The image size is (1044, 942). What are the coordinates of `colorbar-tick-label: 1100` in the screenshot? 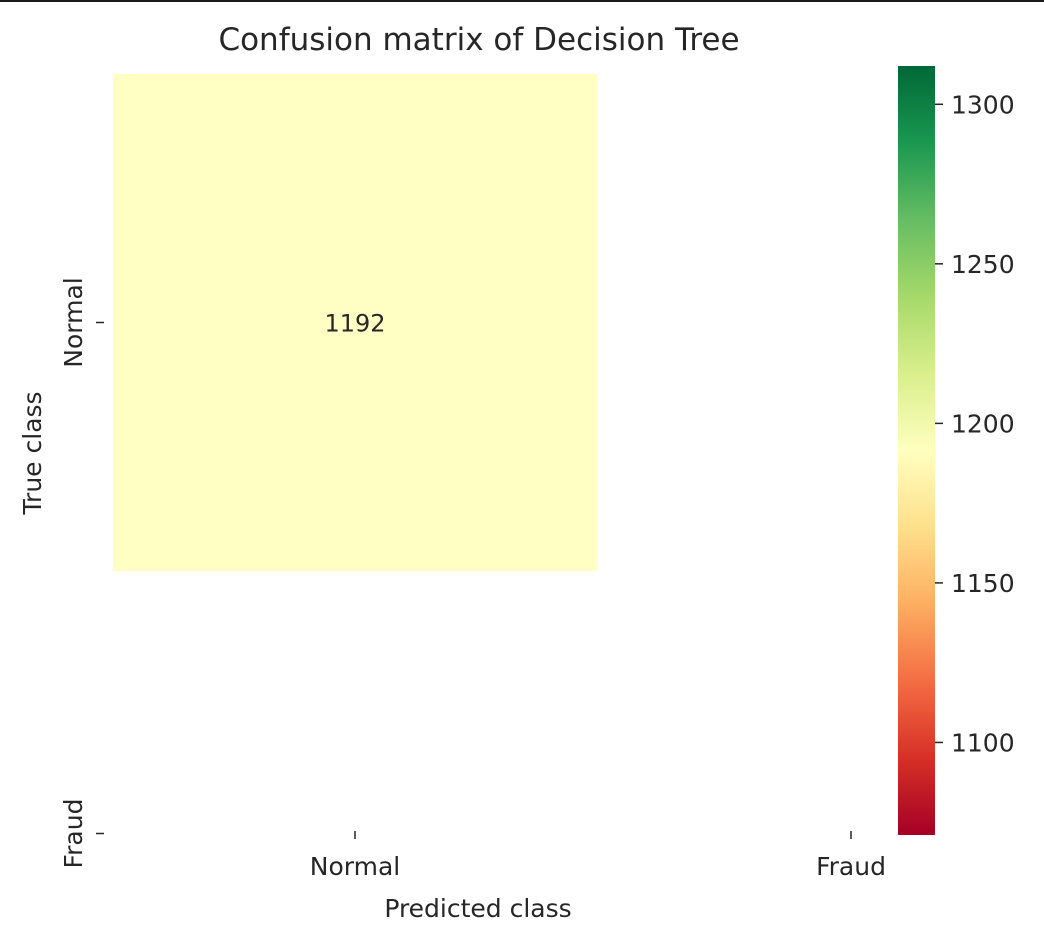 It's located at (983, 742).